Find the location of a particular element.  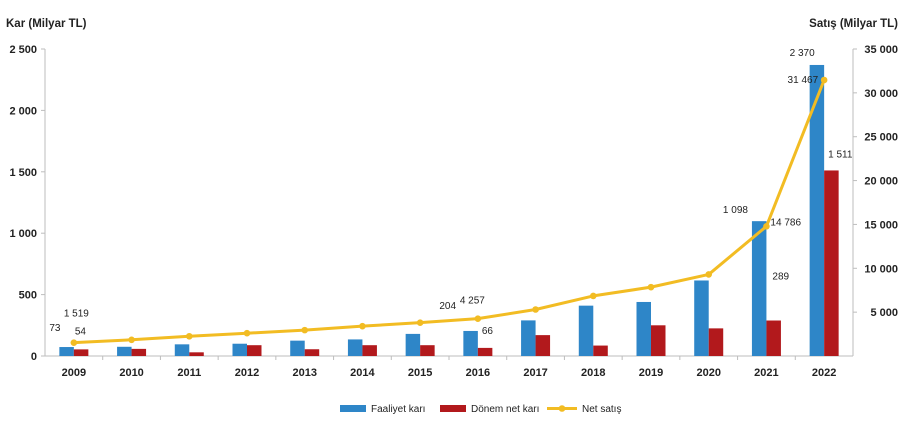

data-label: 1 098 is located at coordinates (735, 210).